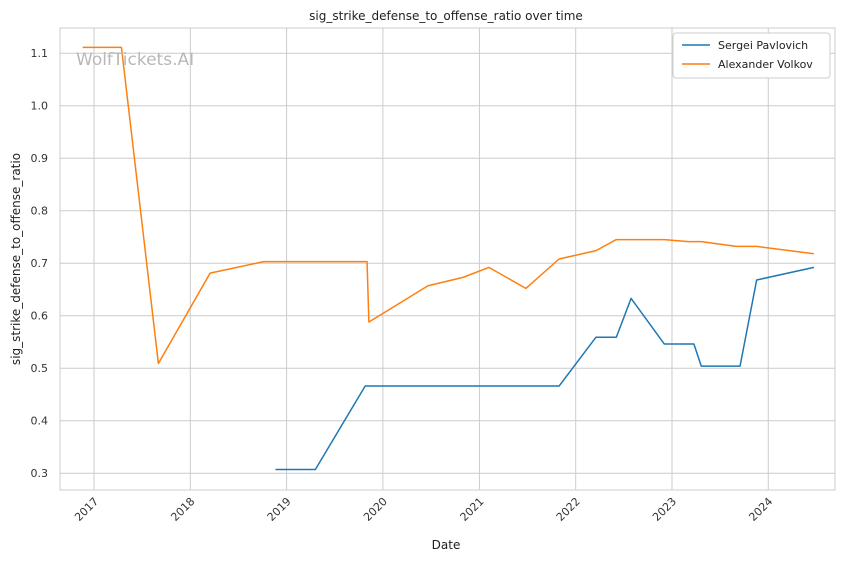 This screenshot has height=561, width=844. I want to click on y-axis-title: sig_strike_defense_to_offense_ratio, so click(16, 259).